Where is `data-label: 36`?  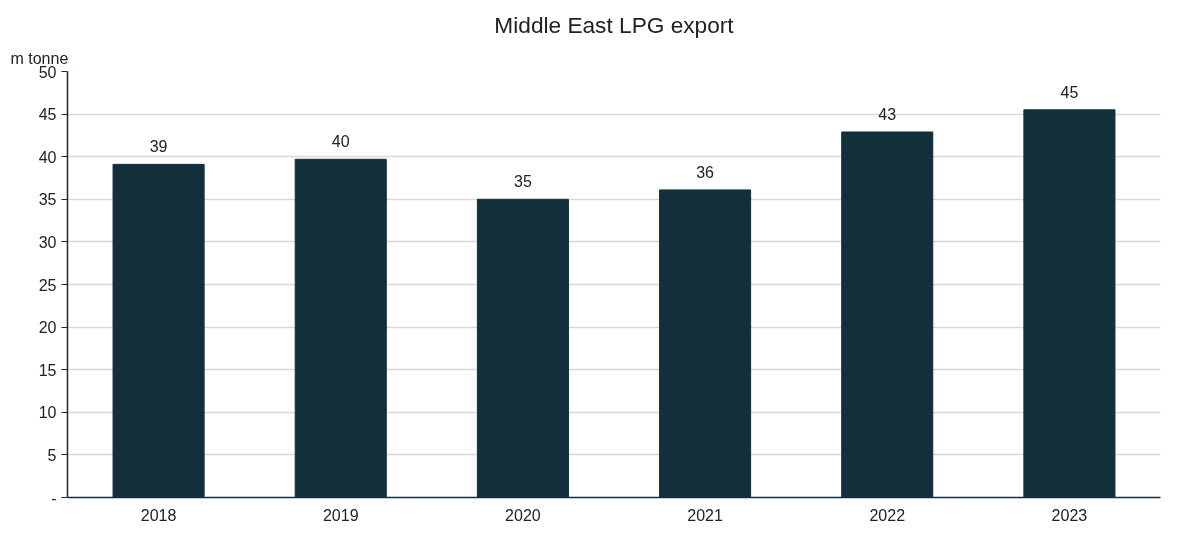
data-label: 36 is located at coordinates (705, 172).